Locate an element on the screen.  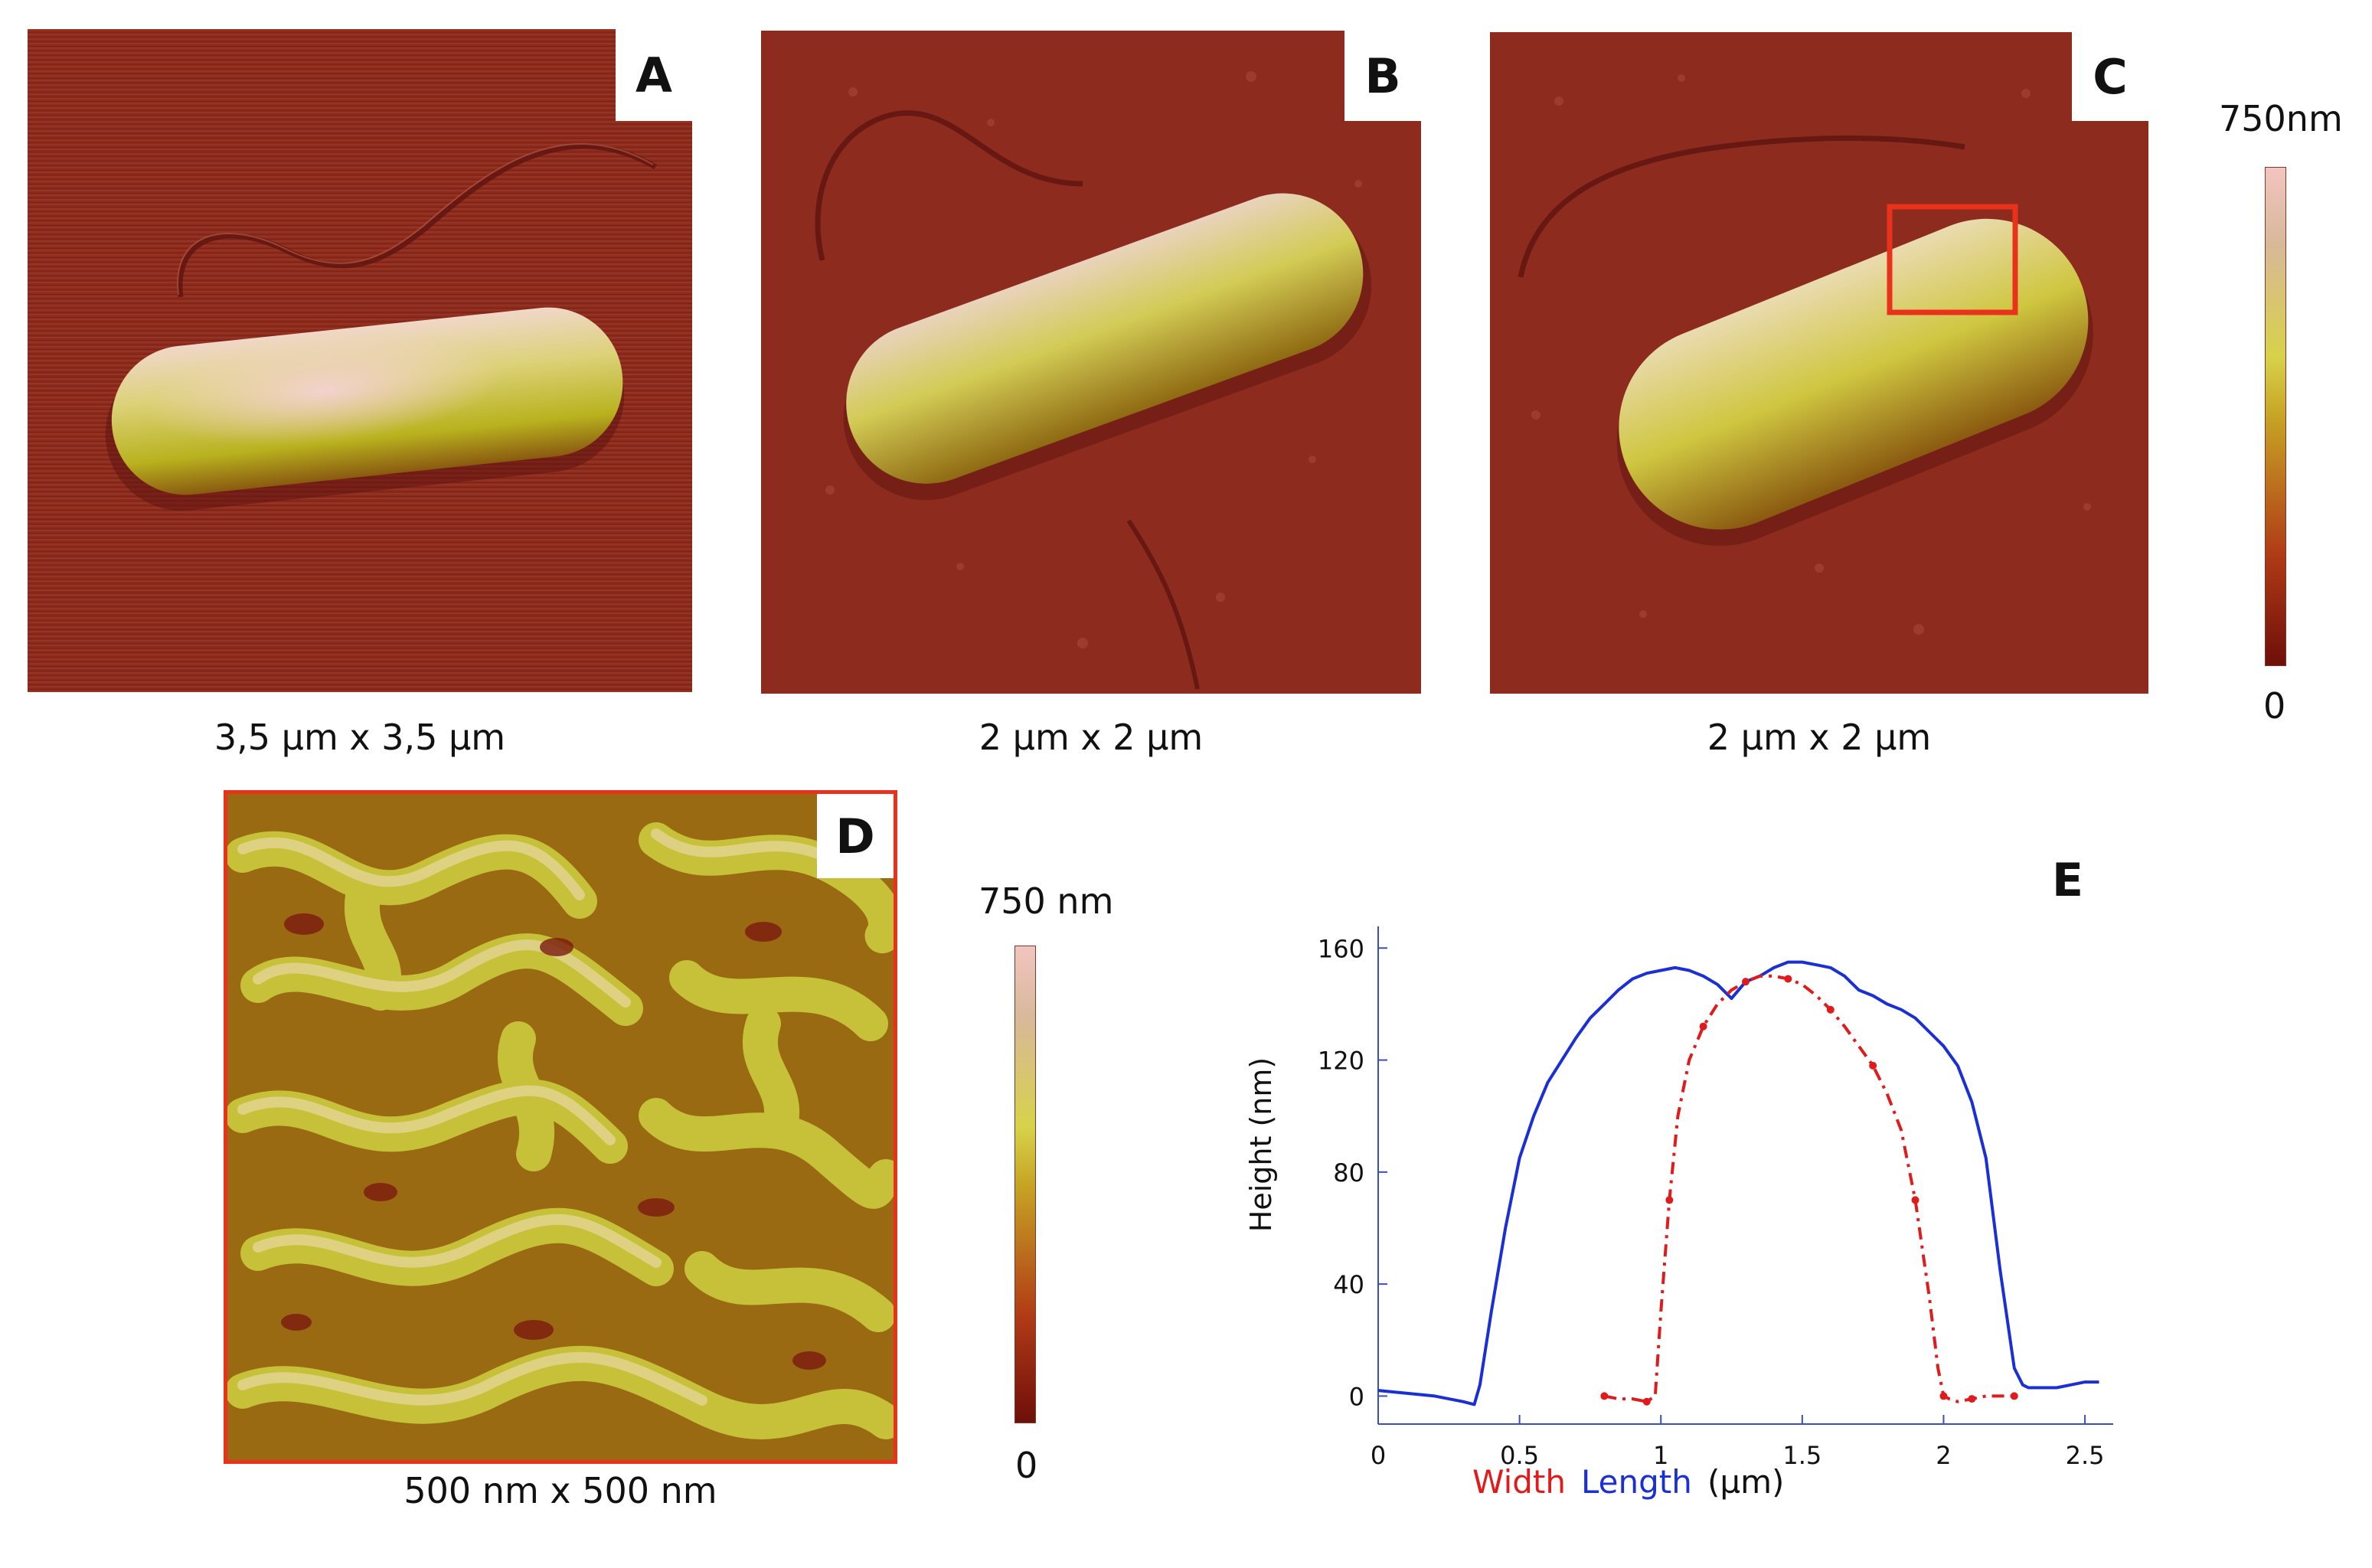
legend-length: Length is located at coordinates (1637, 1482).